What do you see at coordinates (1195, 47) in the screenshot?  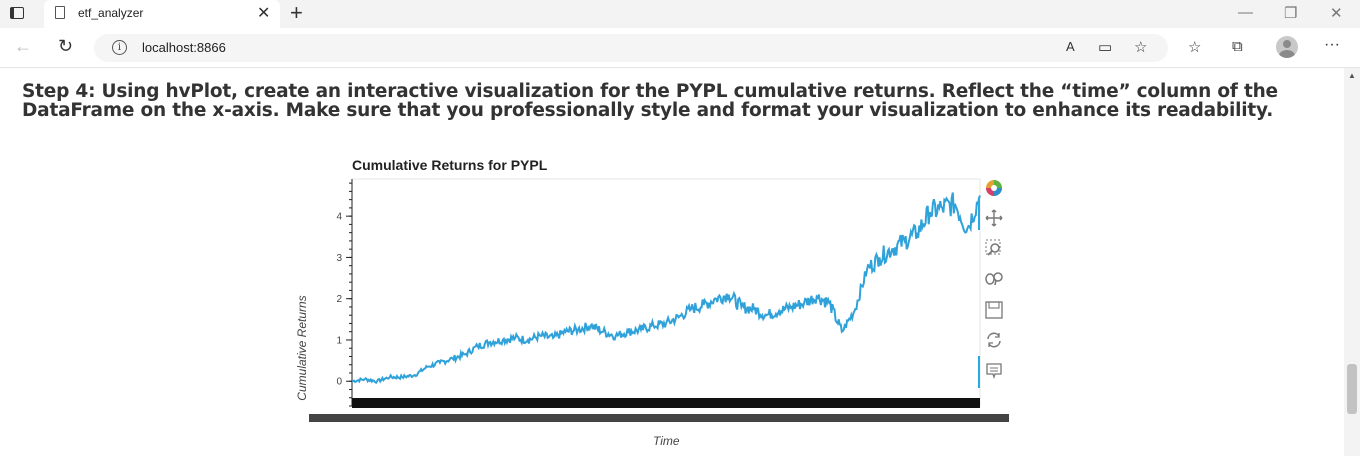 I see `favorites-icon: ☆` at bounding box center [1195, 47].